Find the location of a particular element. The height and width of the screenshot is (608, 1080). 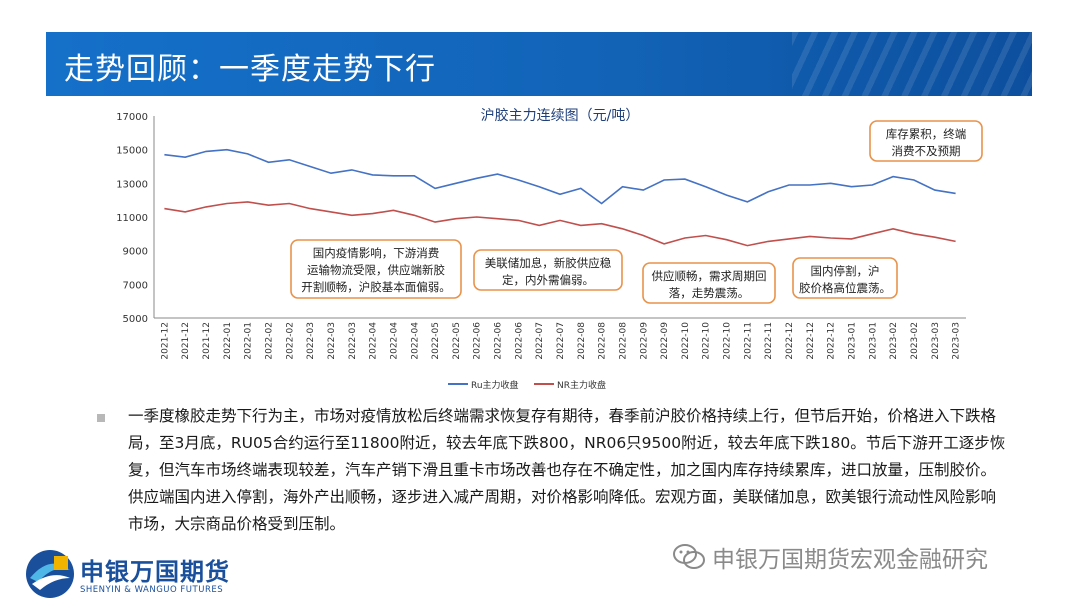

footer-logo: 申银万国期货 SHENYIN & WANGUO FUTURES is located at coordinates (126, 576).